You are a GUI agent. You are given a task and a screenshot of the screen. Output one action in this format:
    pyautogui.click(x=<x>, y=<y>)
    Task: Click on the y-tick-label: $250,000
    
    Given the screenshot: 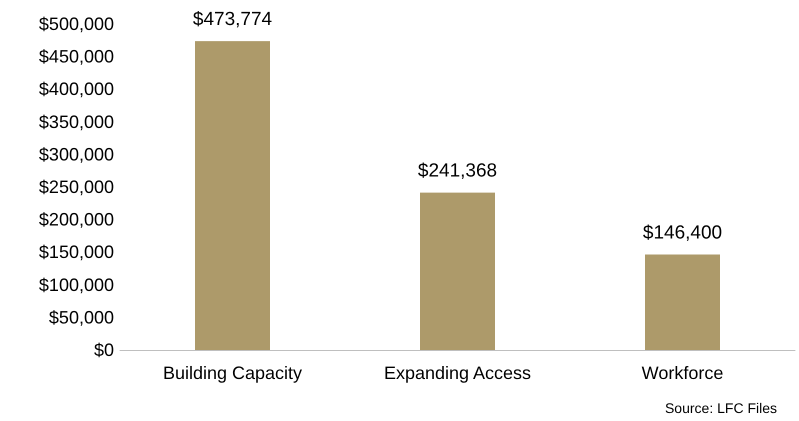 What is the action you would take?
    pyautogui.click(x=76, y=187)
    